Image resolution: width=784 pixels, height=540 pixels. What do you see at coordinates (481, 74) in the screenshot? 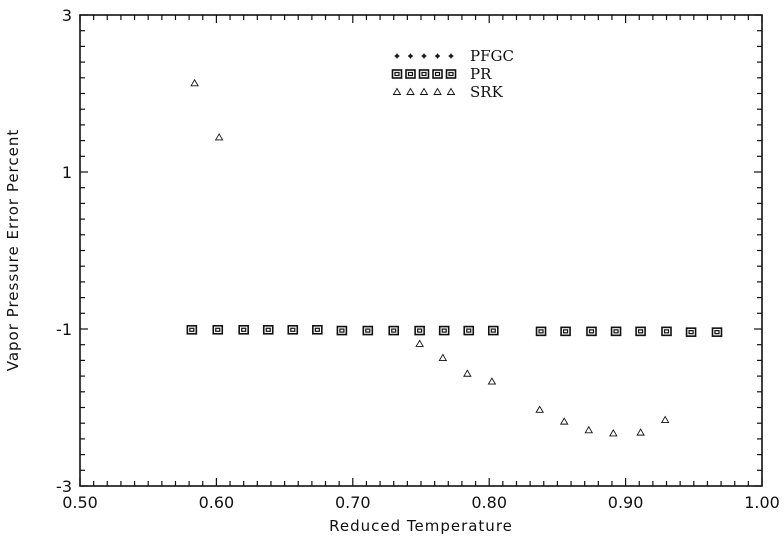
I see `legend-label-pr: PR` at bounding box center [481, 74].